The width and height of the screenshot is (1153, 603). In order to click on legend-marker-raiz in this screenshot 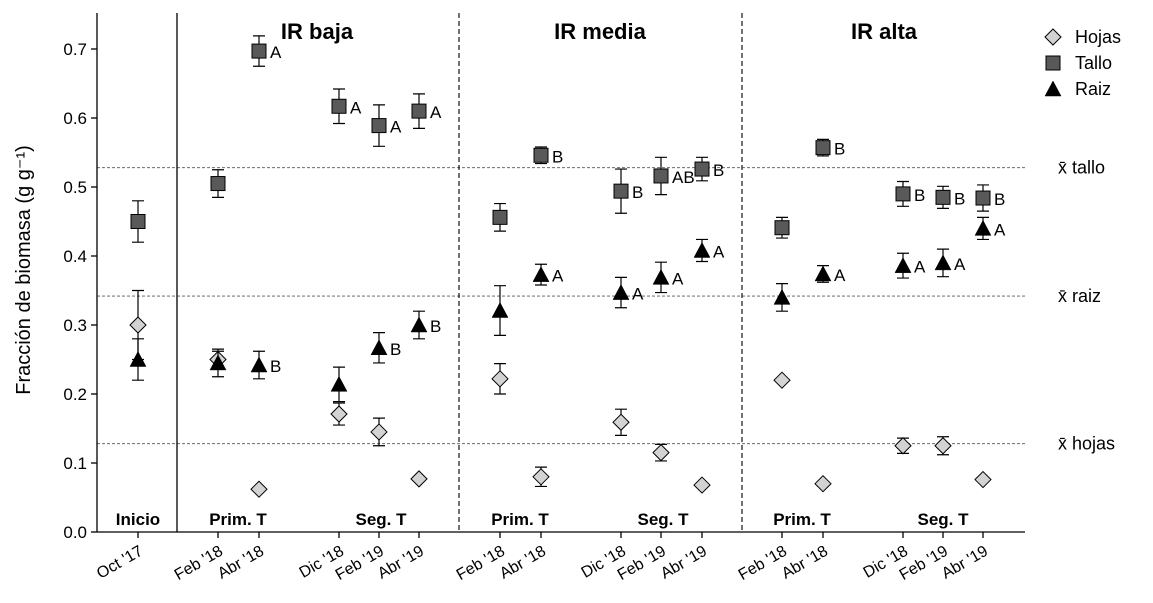, I will do `click(1053, 88)`.